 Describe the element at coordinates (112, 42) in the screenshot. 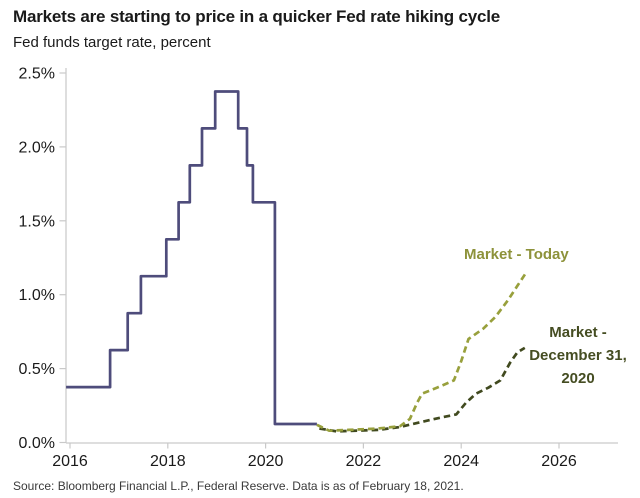

I see `chart-subtitle: Fed funds target rate, percent` at that location.